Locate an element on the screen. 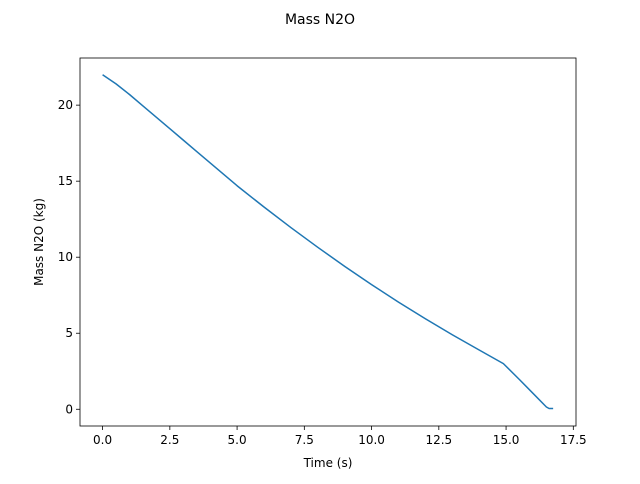  y-tick-label: 15 is located at coordinates (65, 181).